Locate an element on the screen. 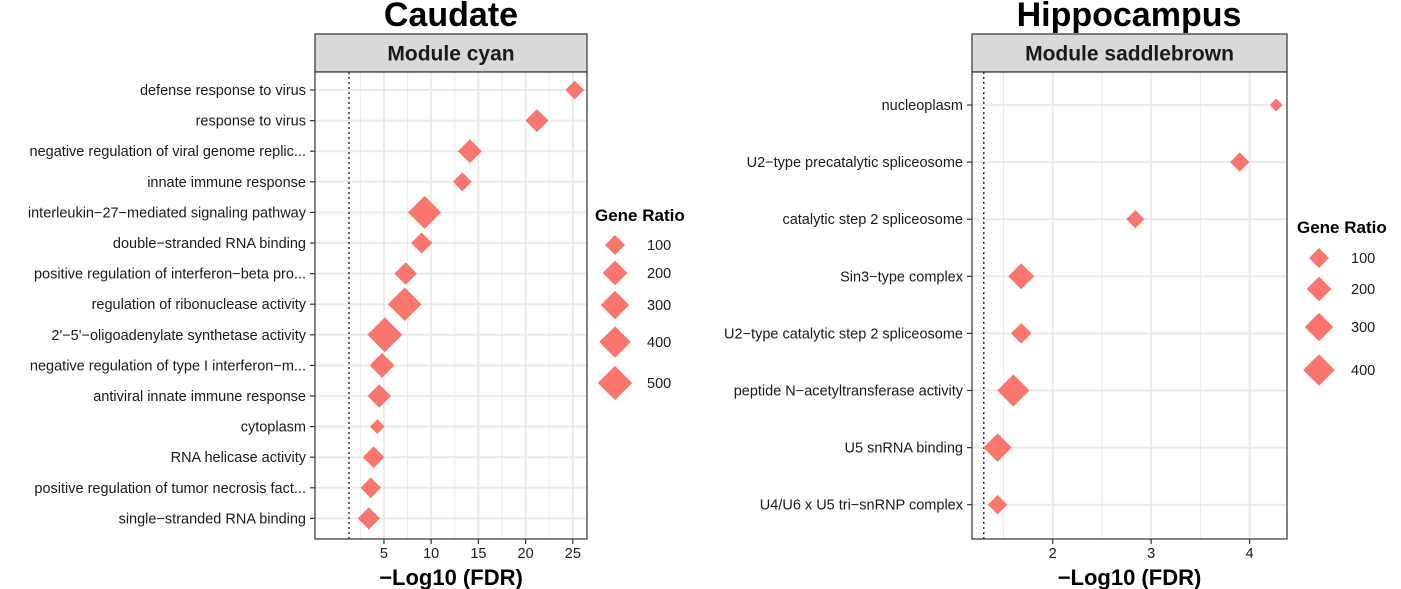 Image resolution: width=1401 pixels, height=589 pixels. y-tick-label: 2'−5'−oligoadenylate synthetase activity is located at coordinates (178, 336).